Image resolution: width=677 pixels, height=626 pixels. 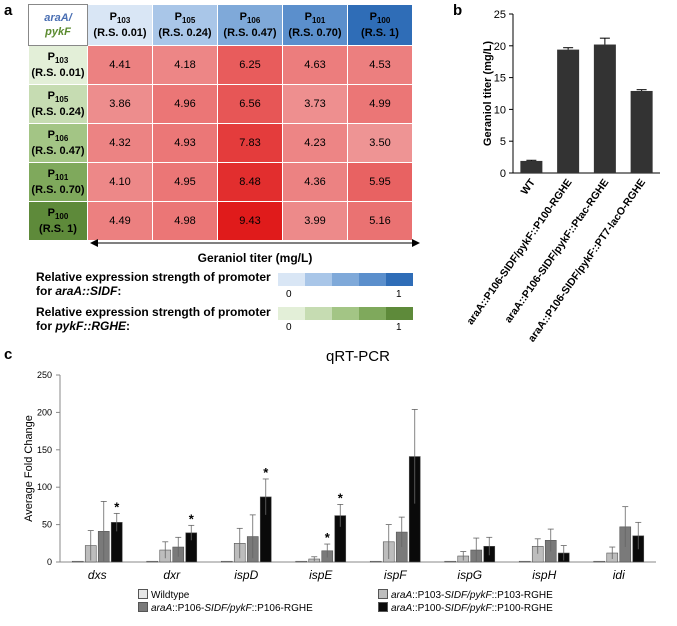 I want to click on y-tick-label: 100, so click(x=44, y=487).